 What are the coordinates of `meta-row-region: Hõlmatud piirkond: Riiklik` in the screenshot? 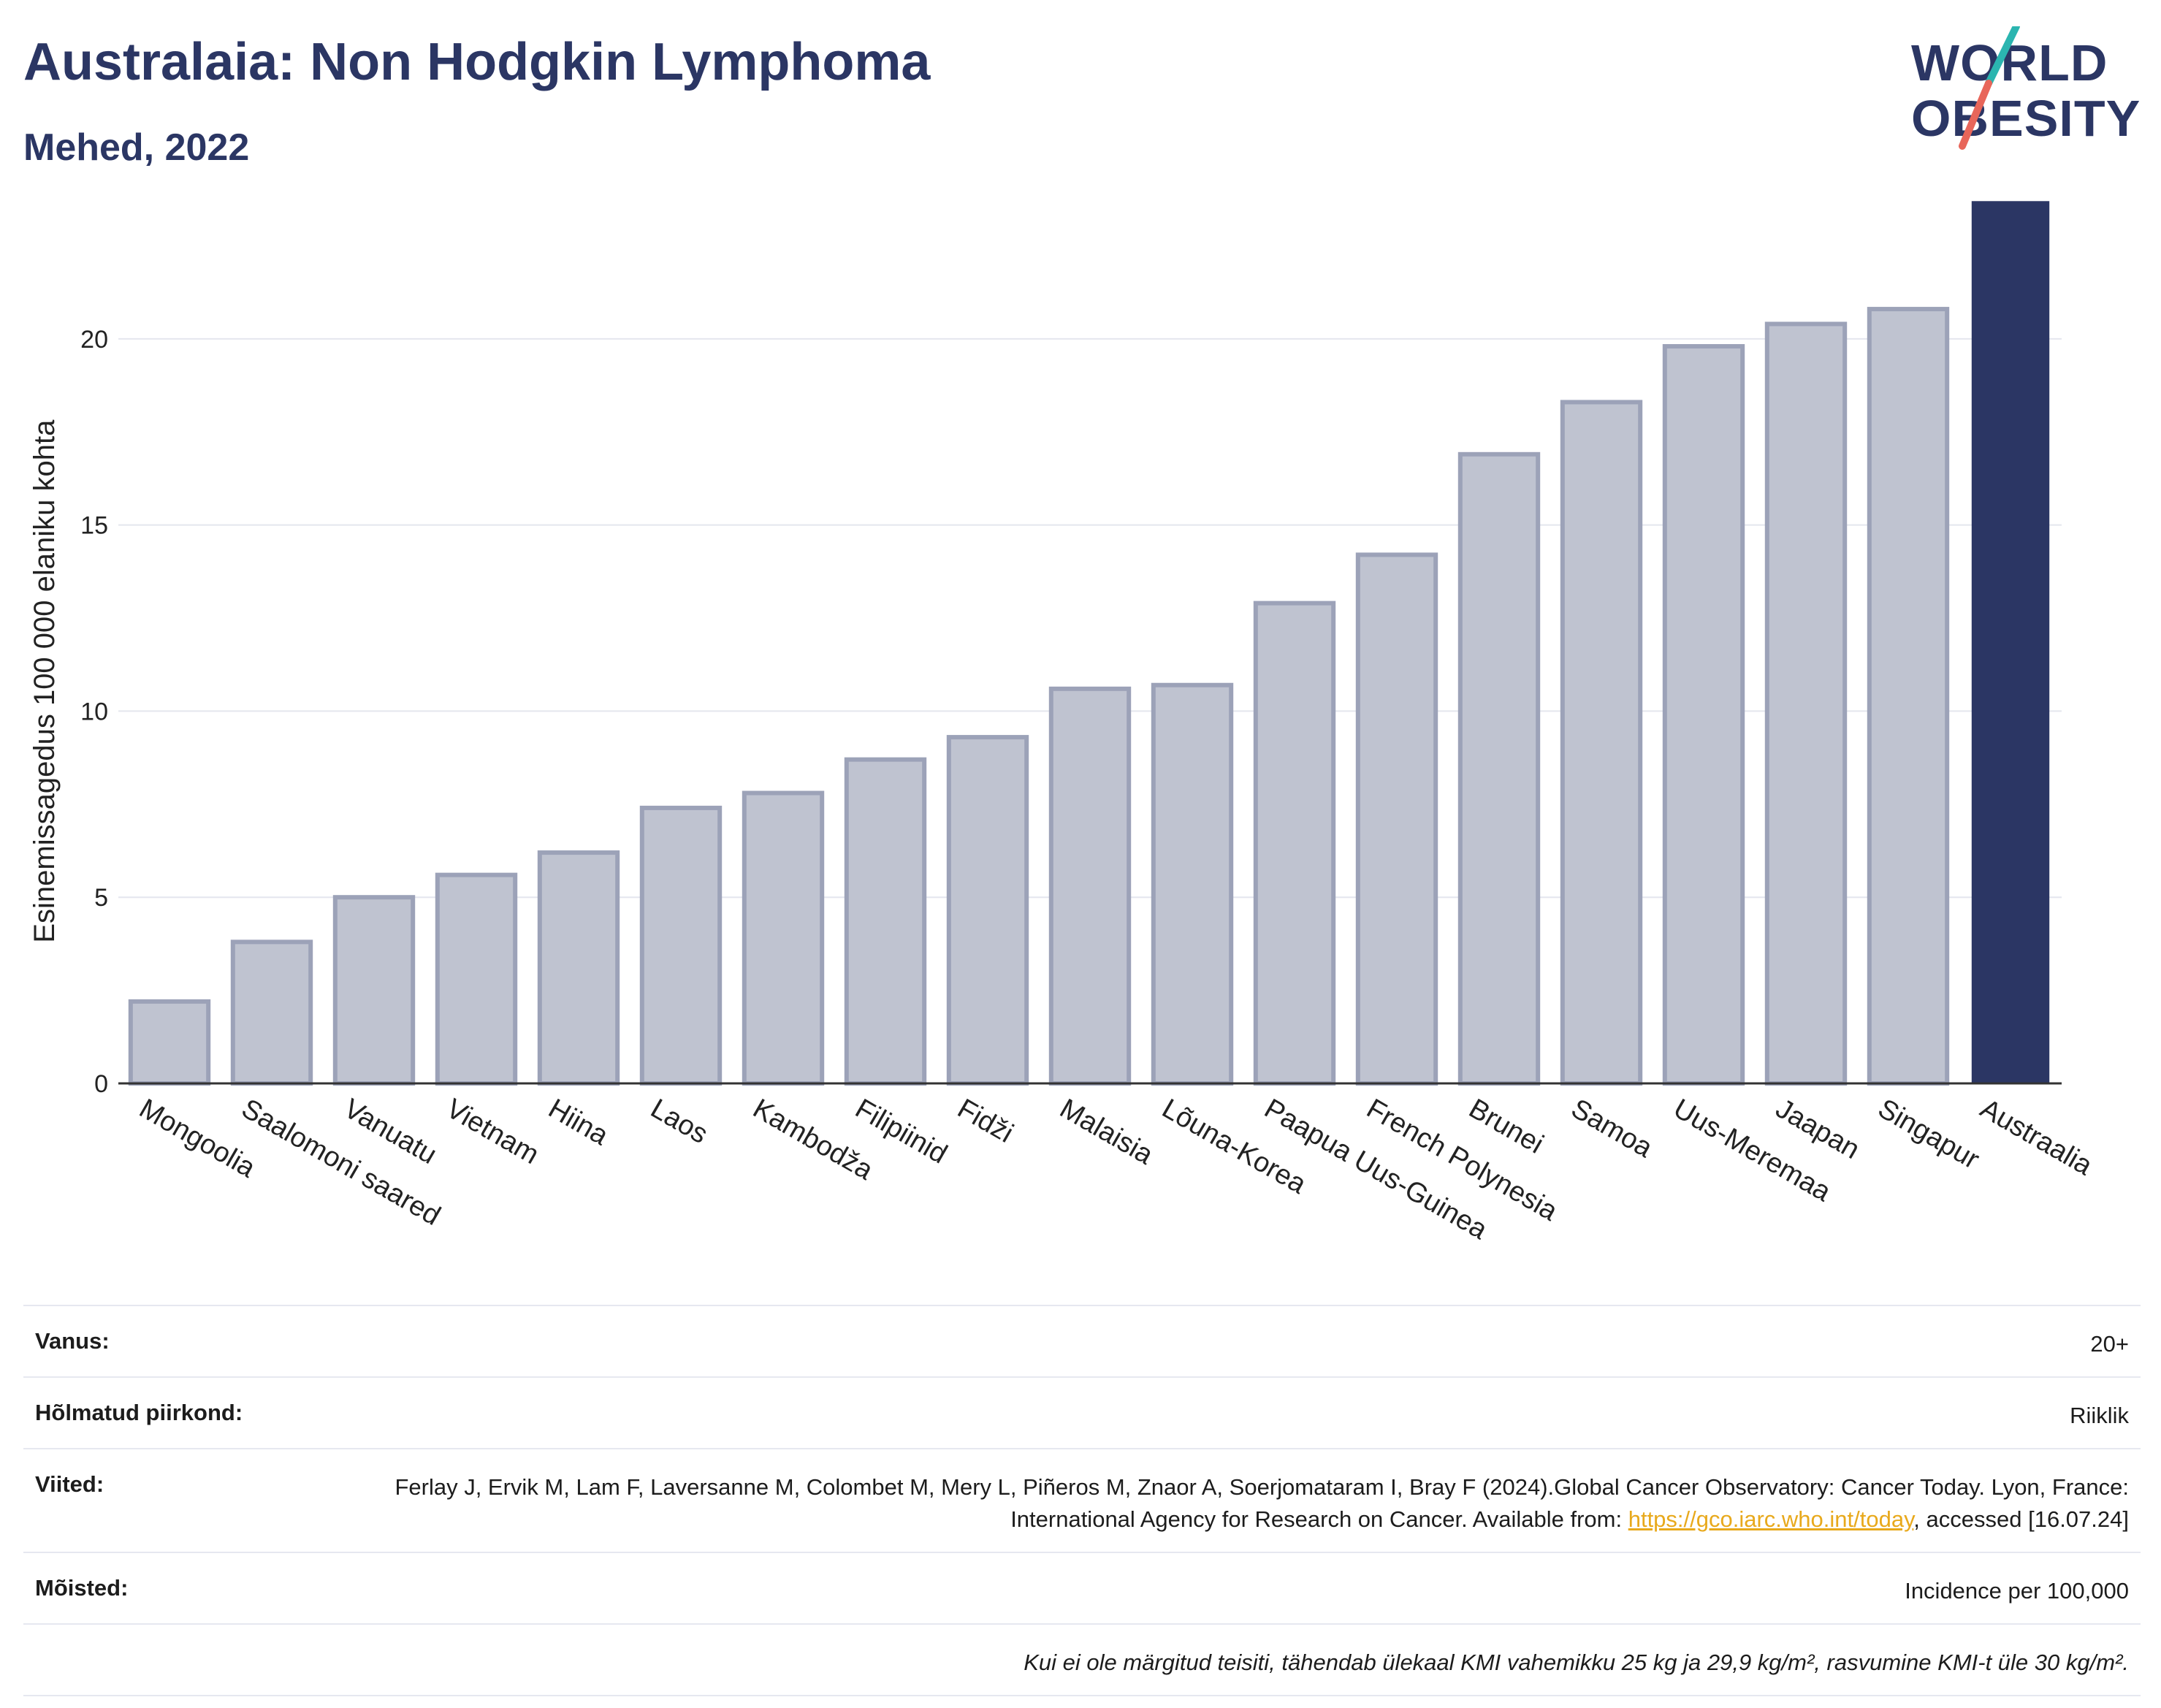 It's located at (1082, 1412).